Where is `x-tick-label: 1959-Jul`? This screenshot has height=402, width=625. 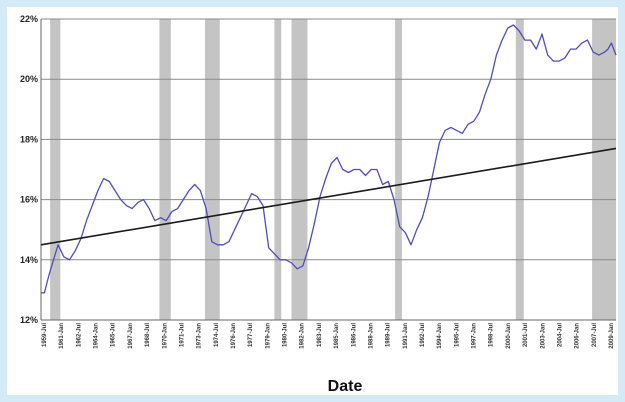
x-tick-label: 1959-Jul is located at coordinates (45, 335).